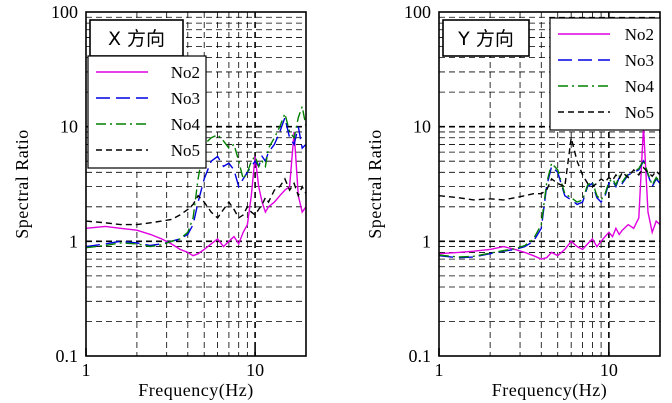 The height and width of the screenshot is (403, 672). I want to click on panel-title: Y 方向, so click(485, 39).